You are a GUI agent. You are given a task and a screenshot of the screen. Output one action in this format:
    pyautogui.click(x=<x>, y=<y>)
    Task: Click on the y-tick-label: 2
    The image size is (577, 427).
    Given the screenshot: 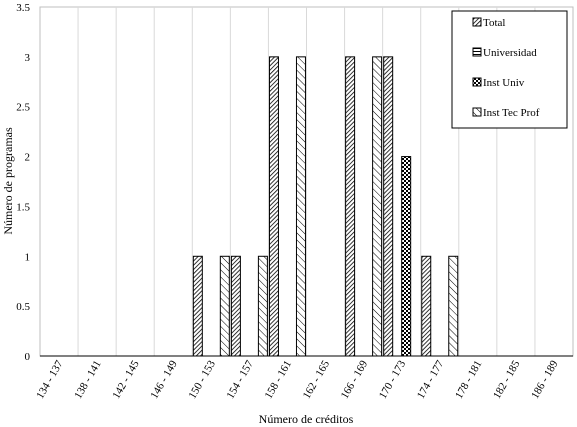 What is the action you would take?
    pyautogui.click(x=28, y=158)
    